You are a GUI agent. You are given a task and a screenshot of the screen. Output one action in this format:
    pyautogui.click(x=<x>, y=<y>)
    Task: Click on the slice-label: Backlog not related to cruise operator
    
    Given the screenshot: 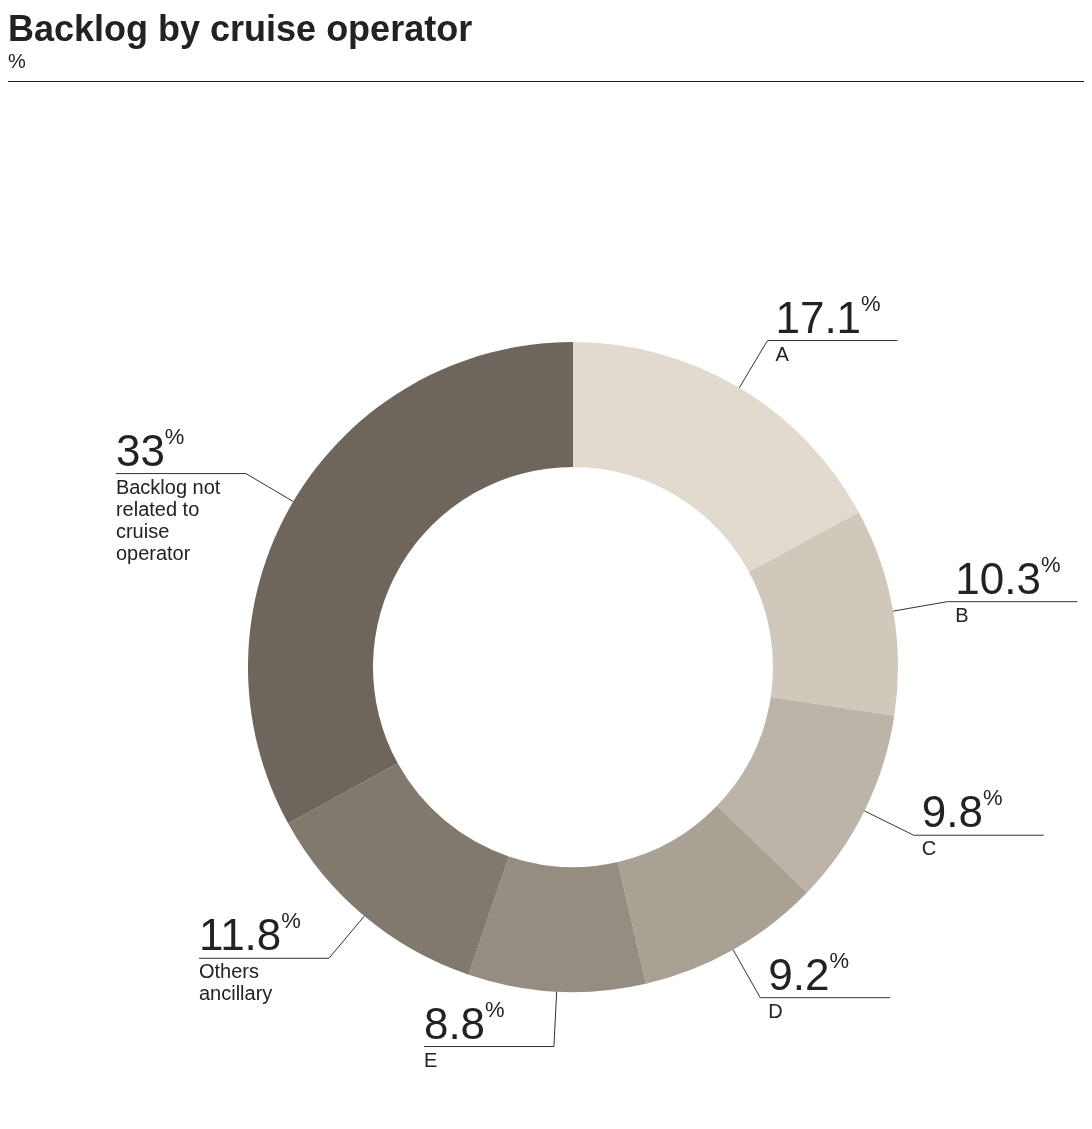 What is the action you would take?
    pyautogui.click(x=168, y=519)
    